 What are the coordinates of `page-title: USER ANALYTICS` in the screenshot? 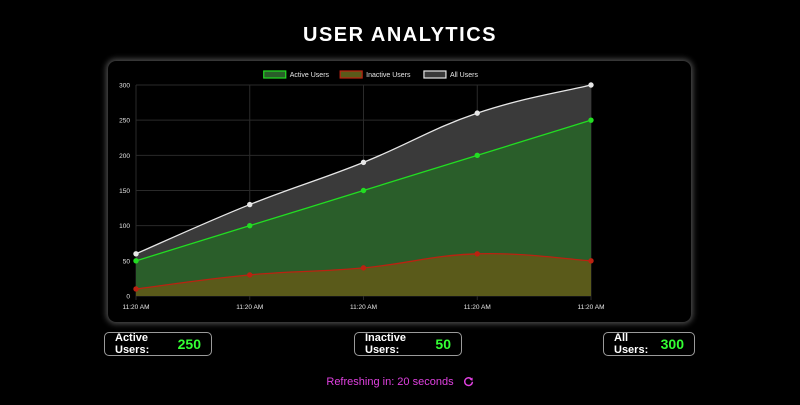 It's located at (400, 35).